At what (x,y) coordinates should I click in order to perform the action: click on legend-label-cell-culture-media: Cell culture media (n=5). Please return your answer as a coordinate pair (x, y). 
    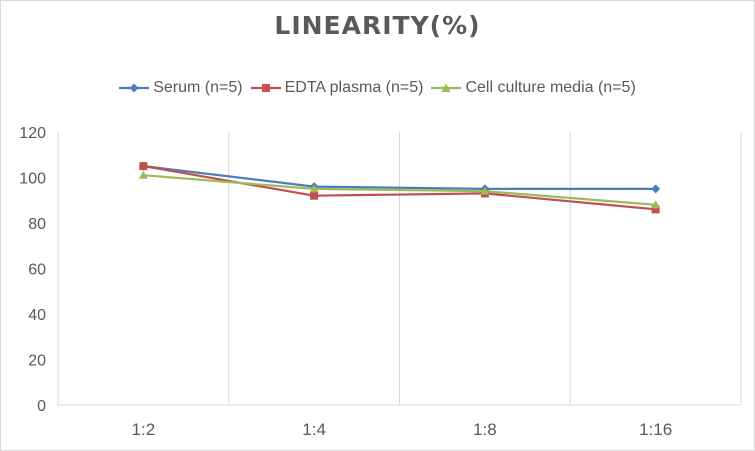
    Looking at the image, I should click on (550, 87).